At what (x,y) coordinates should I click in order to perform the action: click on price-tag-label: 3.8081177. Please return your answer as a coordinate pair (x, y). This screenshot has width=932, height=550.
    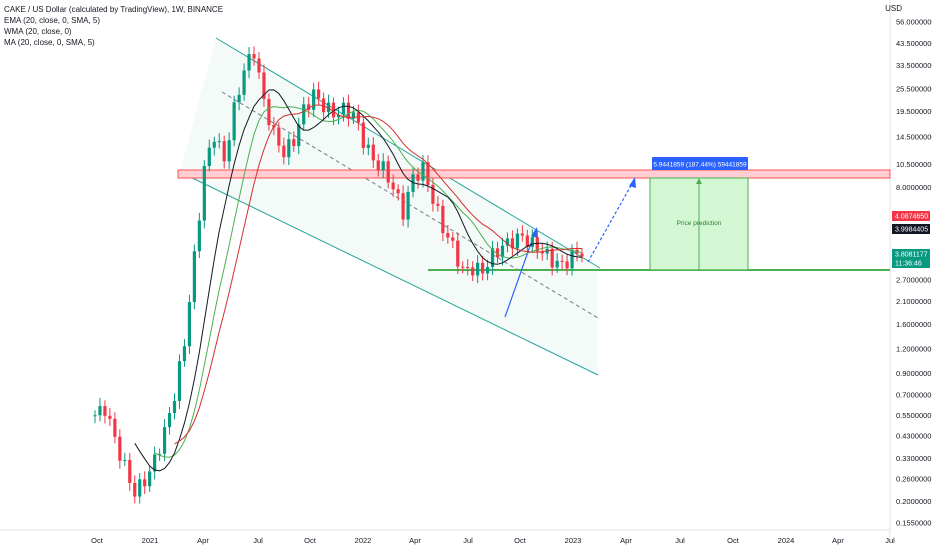
    Looking at the image, I should click on (911, 255).